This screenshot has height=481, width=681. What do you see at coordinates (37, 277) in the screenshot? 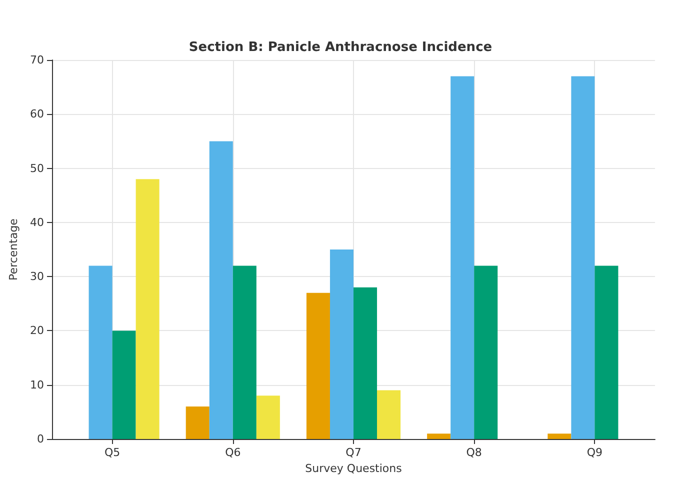
I see `y-tick-label: 30` at bounding box center [37, 277].